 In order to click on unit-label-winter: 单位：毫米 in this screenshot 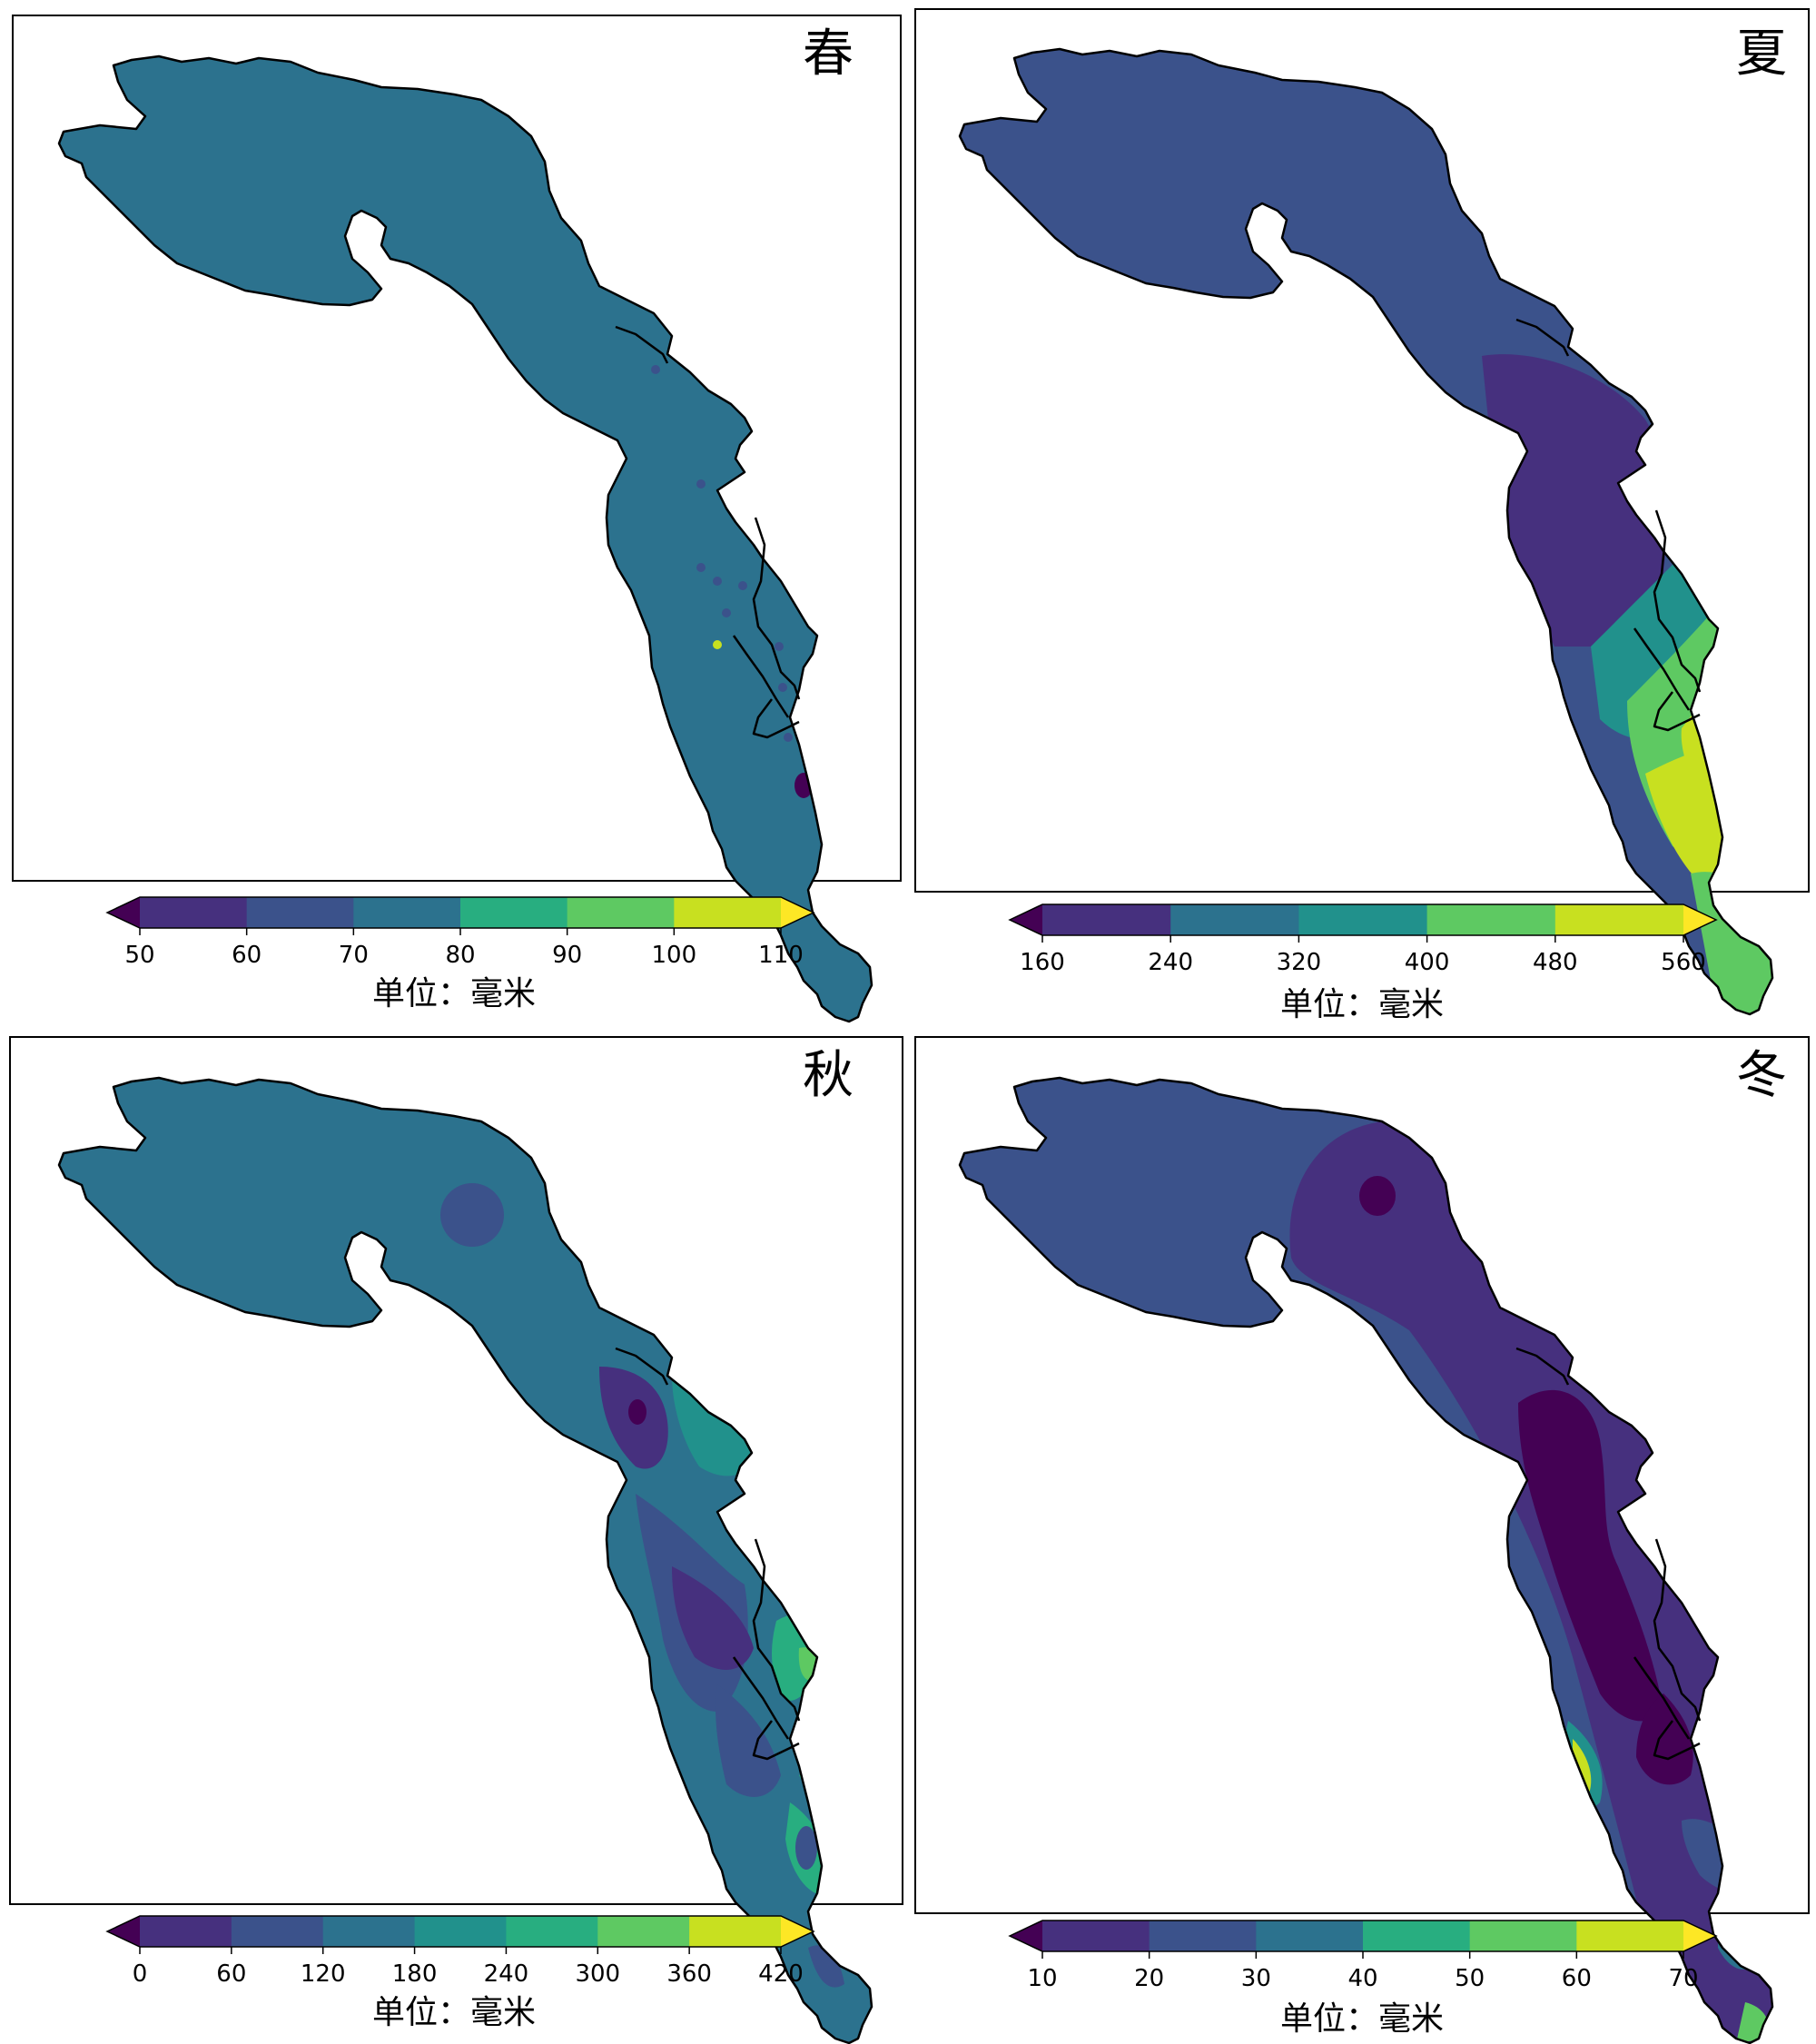, I will do `click(1362, 2019)`.